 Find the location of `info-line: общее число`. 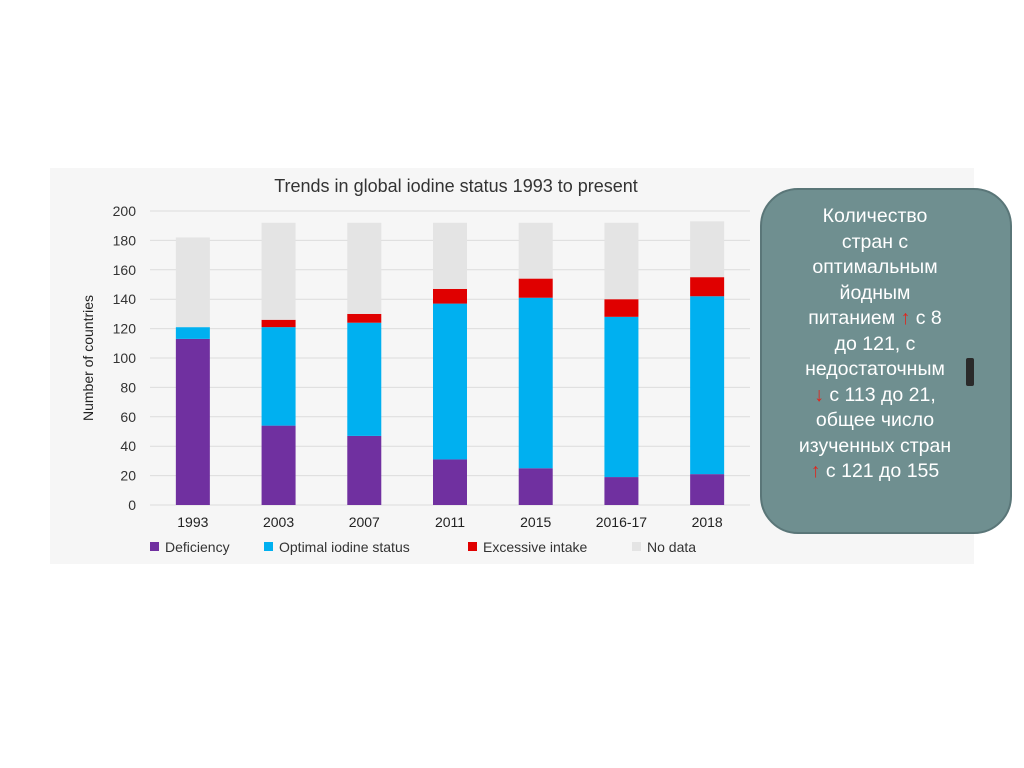

info-line: общее число is located at coordinates (875, 421).